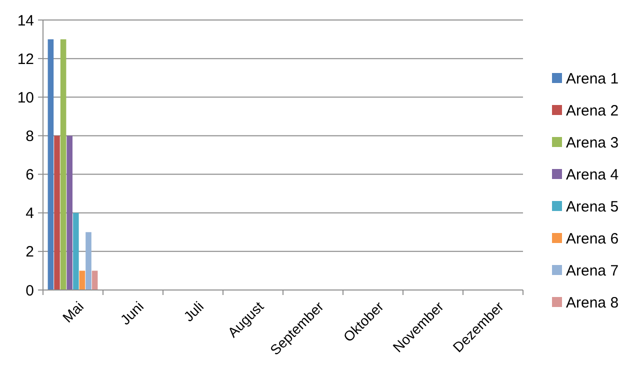 Image resolution: width=640 pixels, height=386 pixels. What do you see at coordinates (25, 21) in the screenshot?
I see `y-tick-label: 14` at bounding box center [25, 21].